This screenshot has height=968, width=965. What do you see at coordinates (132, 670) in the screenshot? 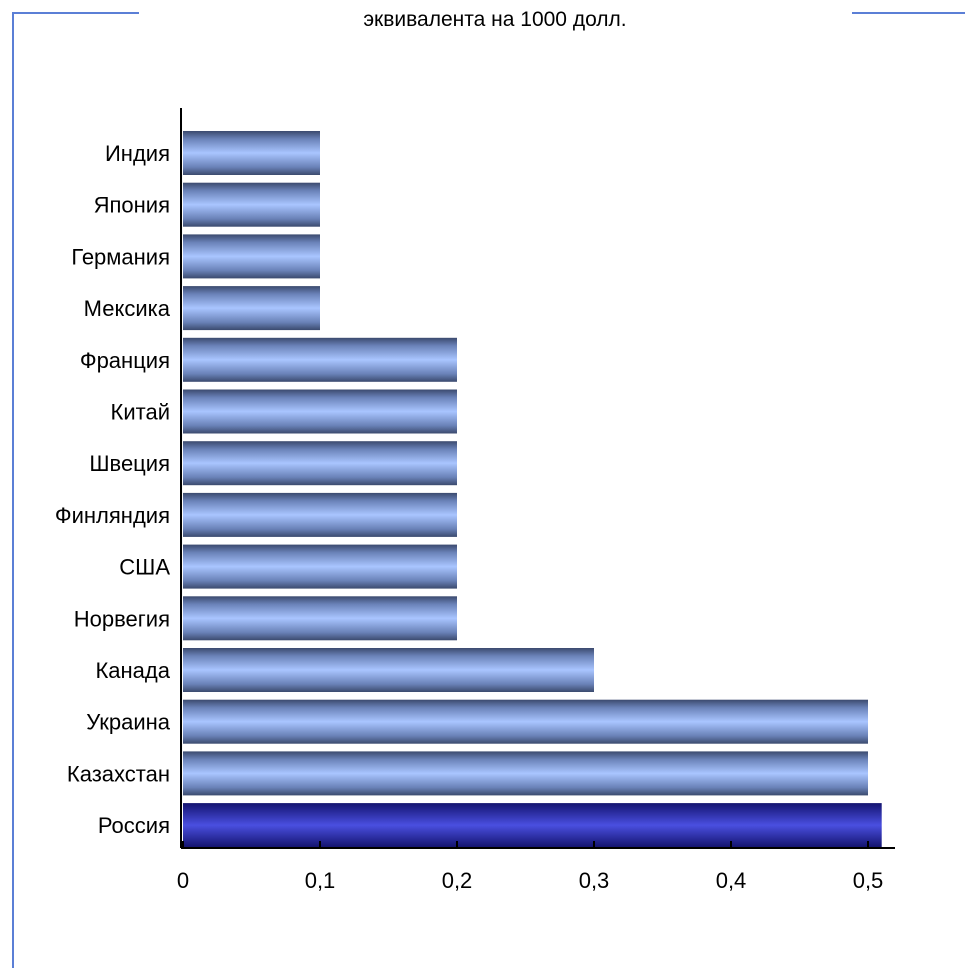
I see `category-label: Канада` at bounding box center [132, 670].